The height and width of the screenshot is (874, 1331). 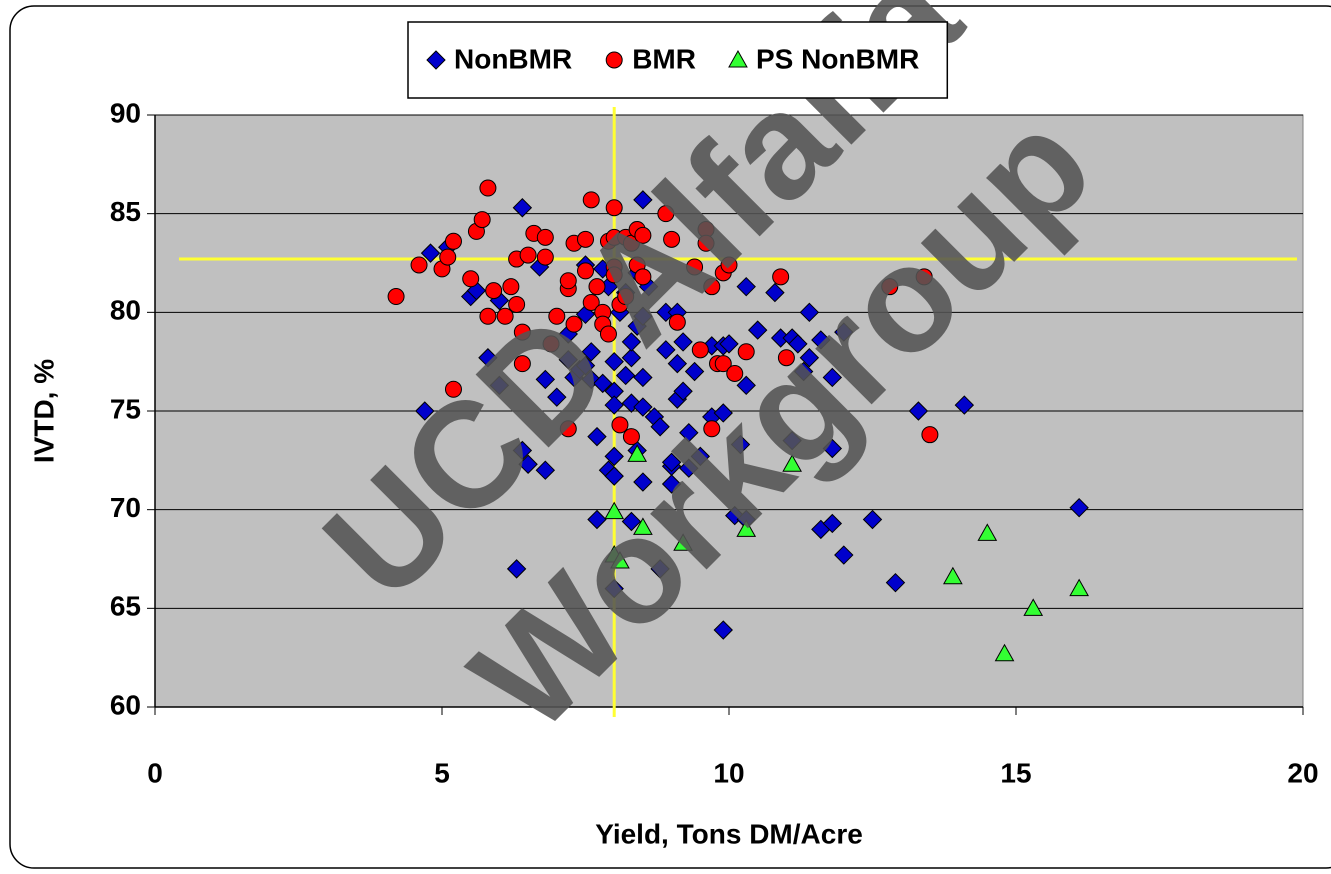 I want to click on x-axis-label: Yield, Tons DM/Acre, so click(x=729, y=833).